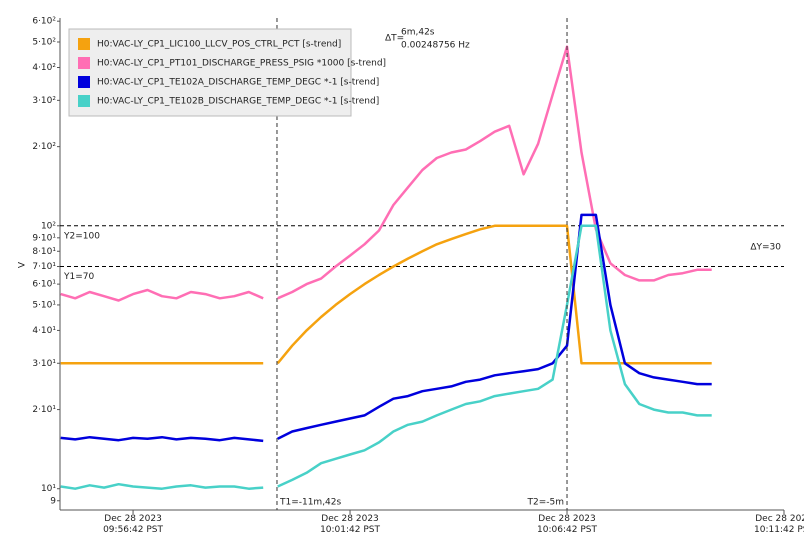  I want to click on reference-label: Y1=70, so click(78, 277).